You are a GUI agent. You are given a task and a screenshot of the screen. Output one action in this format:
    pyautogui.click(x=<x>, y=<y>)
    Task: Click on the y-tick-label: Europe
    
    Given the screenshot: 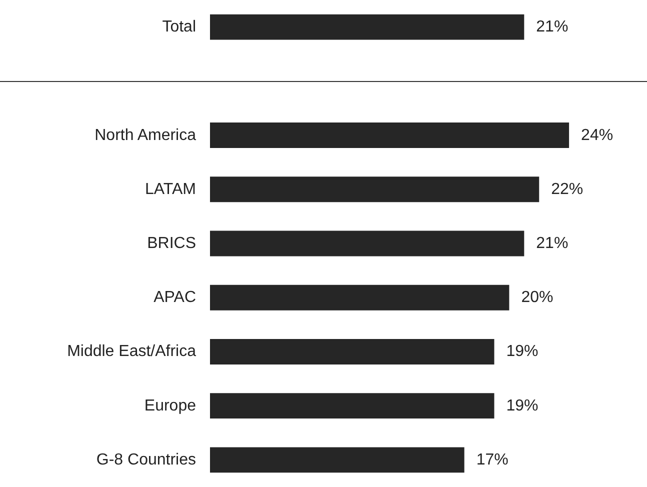 What is the action you would take?
    pyautogui.click(x=170, y=405)
    